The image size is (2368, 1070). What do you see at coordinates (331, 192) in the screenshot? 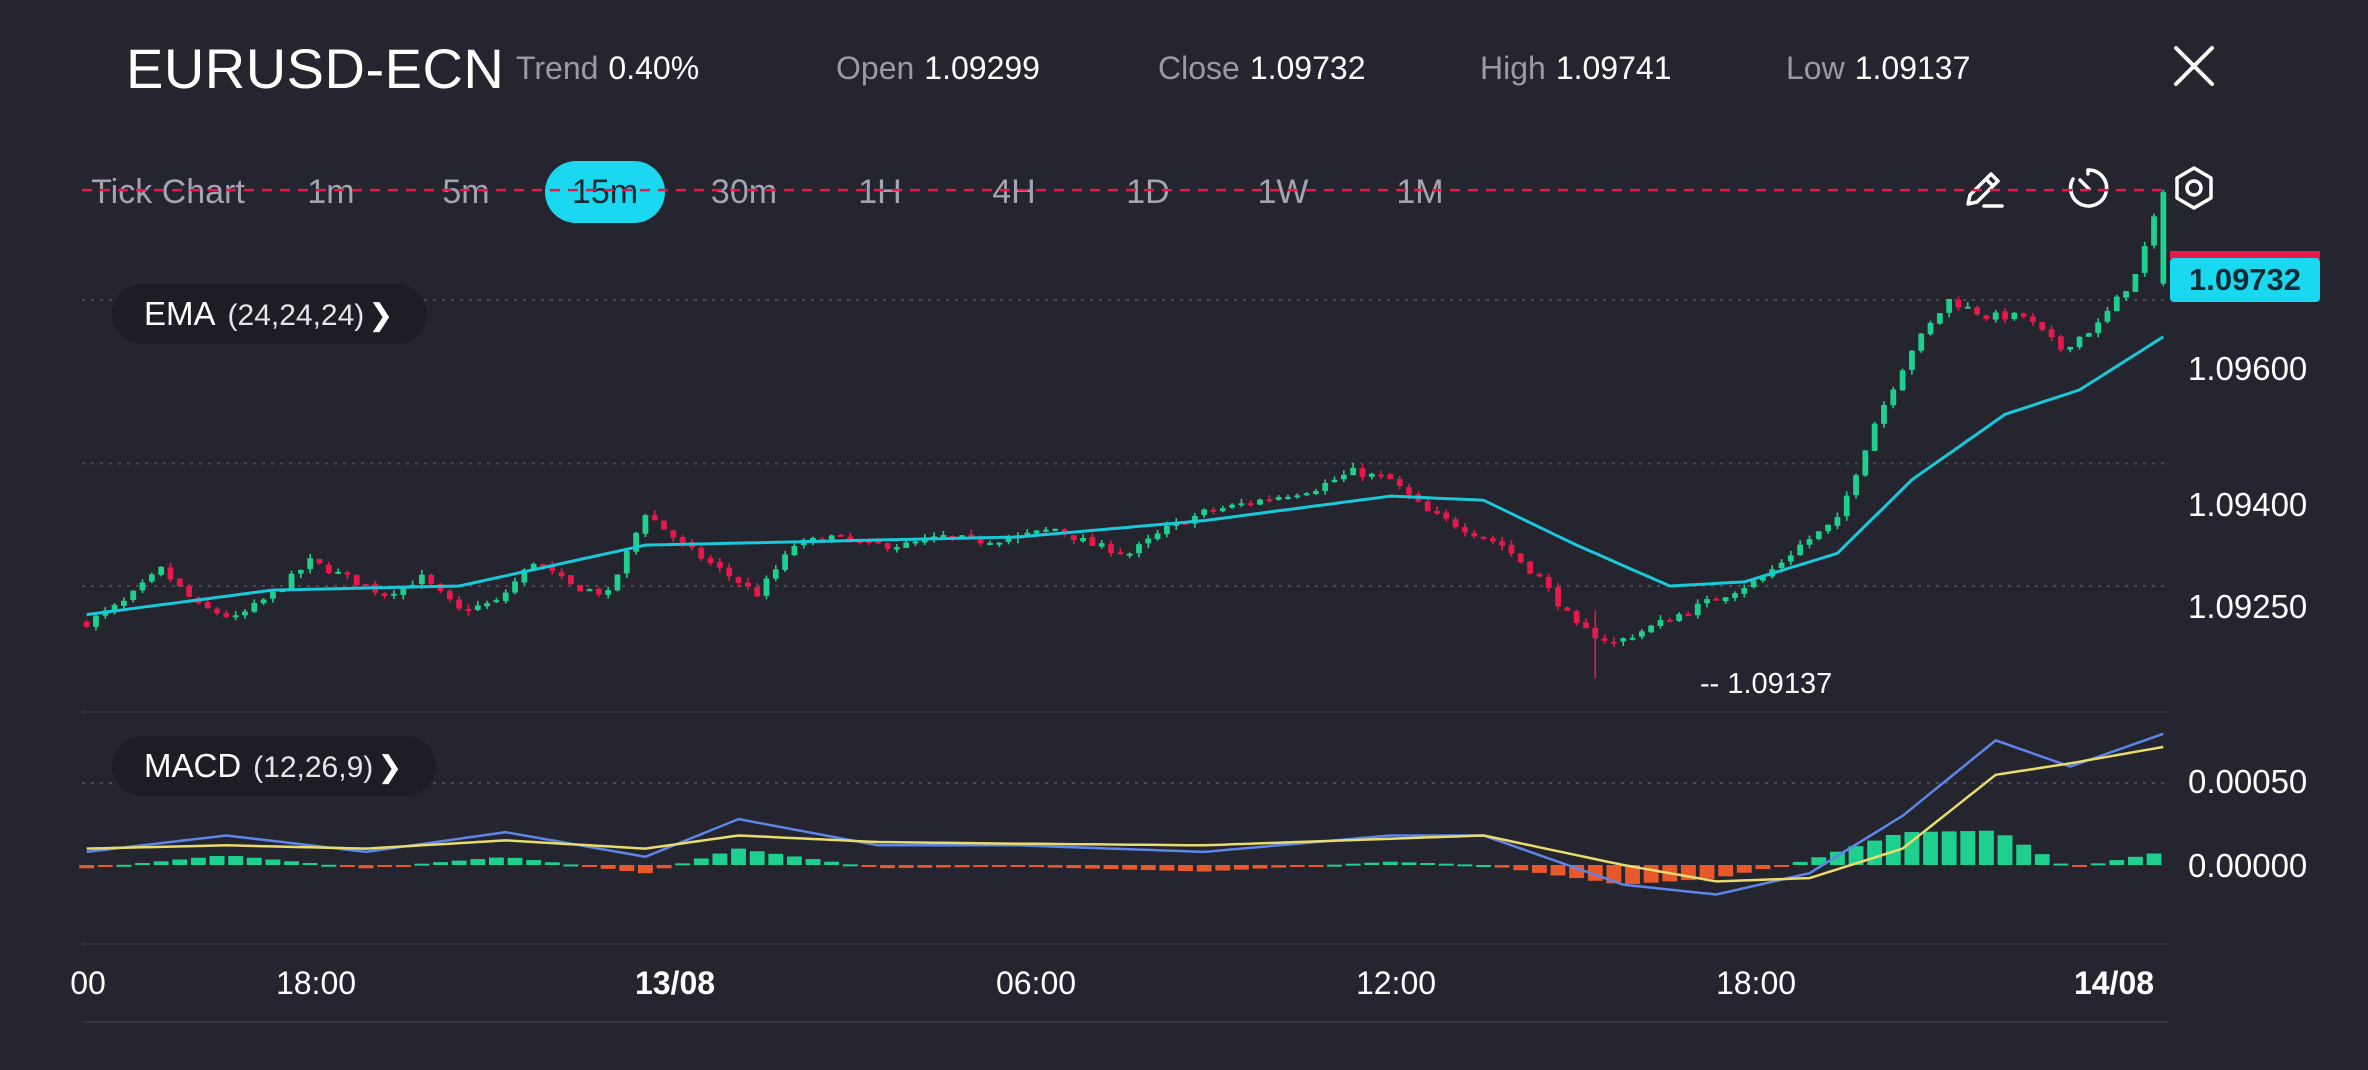
I see `tab-1m: 1m` at bounding box center [331, 192].